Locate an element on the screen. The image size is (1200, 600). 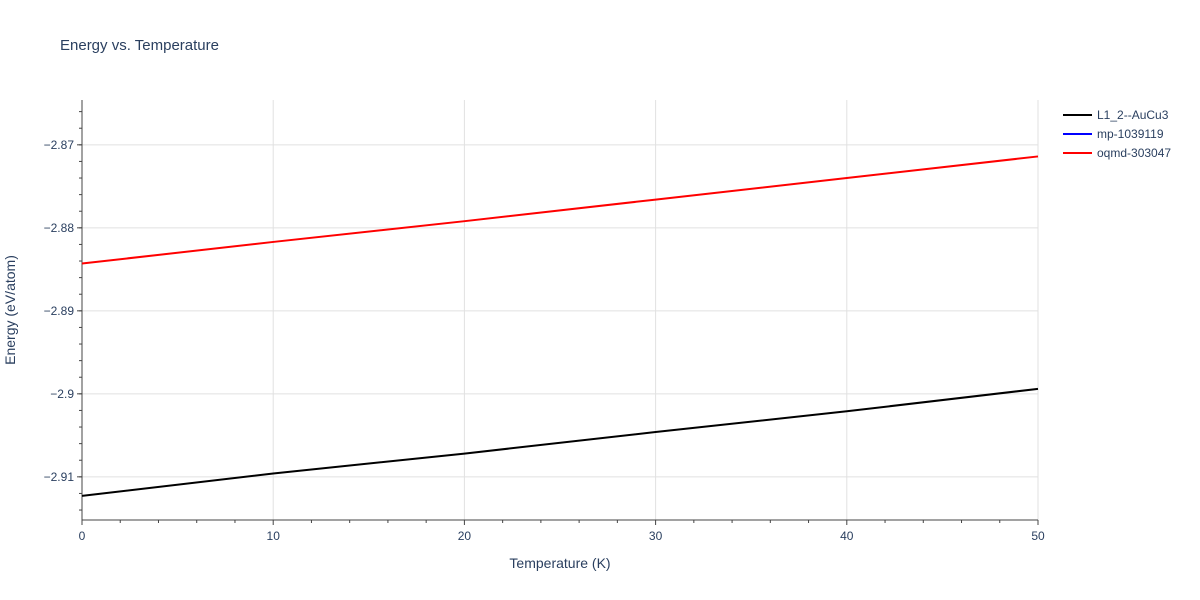
x-tick-label: 20 is located at coordinates (465, 536).